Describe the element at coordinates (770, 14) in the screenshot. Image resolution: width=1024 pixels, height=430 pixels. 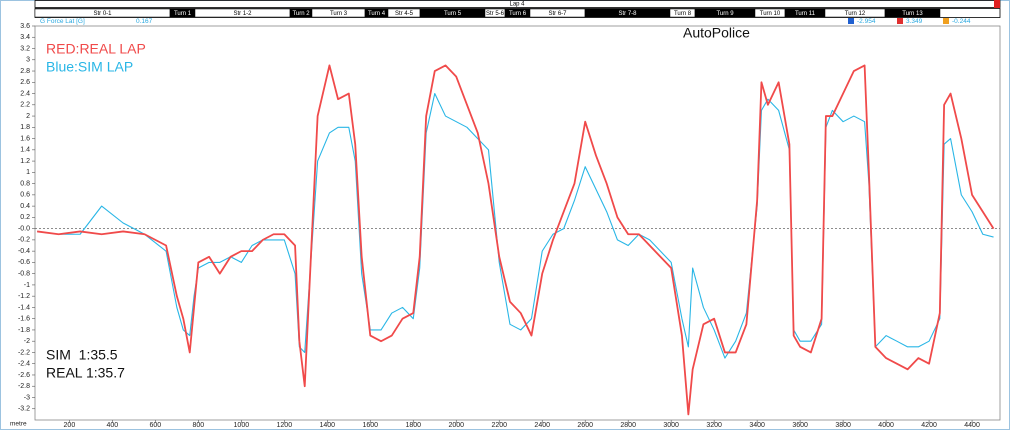
I see `segment-label: Turn 10` at that location.